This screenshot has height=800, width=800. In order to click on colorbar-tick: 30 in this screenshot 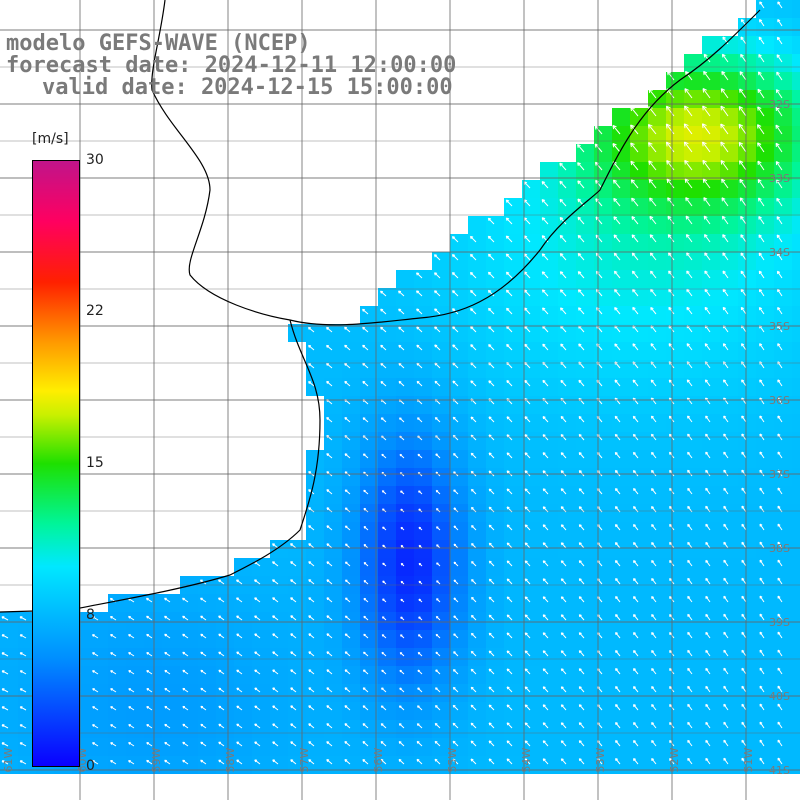, I will do `click(95, 160)`.